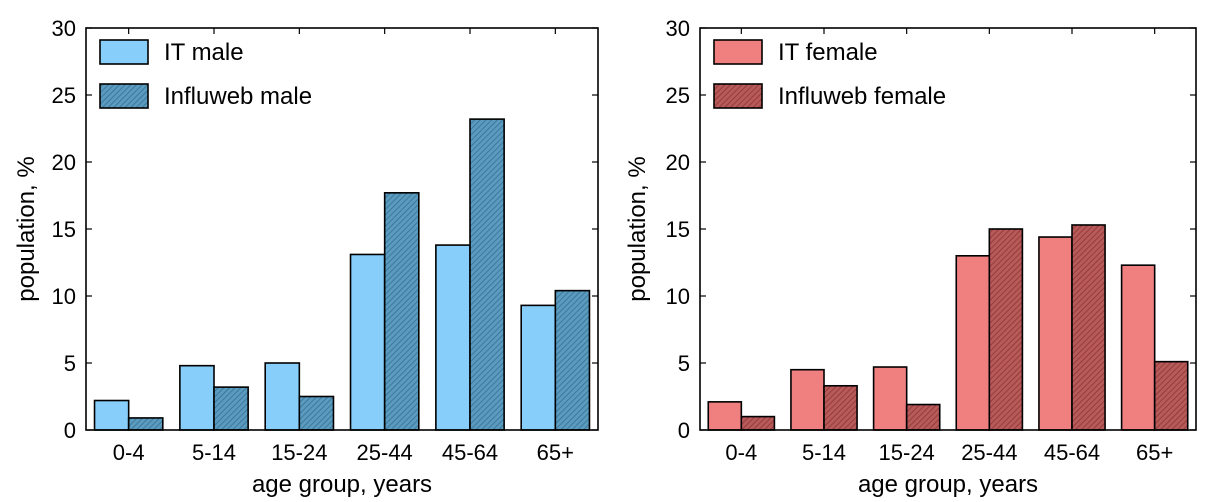 The width and height of the screenshot is (1208, 502). I want to click on legend-entry: Influweb male, so click(238, 96).